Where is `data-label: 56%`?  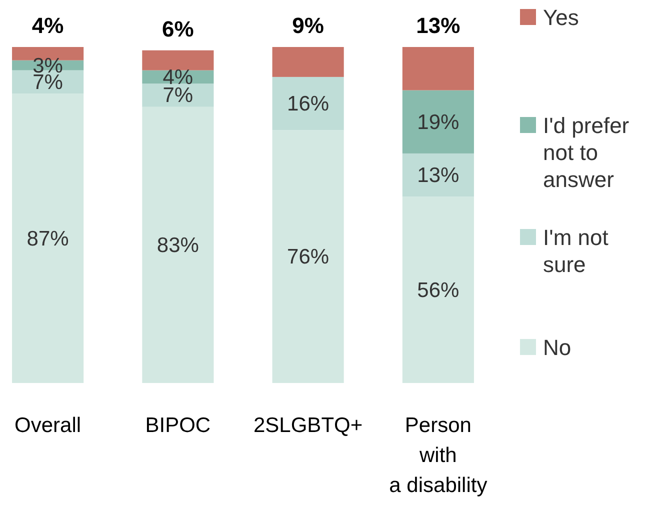
data-label: 56% is located at coordinates (438, 290).